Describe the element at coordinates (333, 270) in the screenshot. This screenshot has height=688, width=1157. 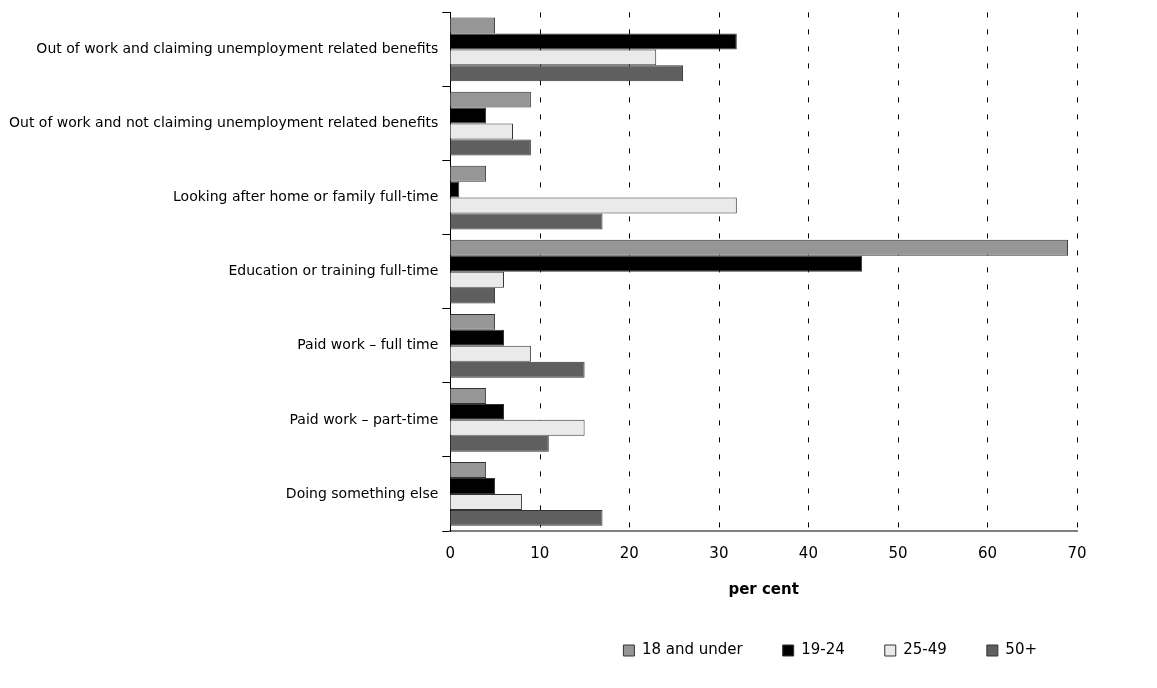
I see `y-tick-label: Education or training full-time` at that location.